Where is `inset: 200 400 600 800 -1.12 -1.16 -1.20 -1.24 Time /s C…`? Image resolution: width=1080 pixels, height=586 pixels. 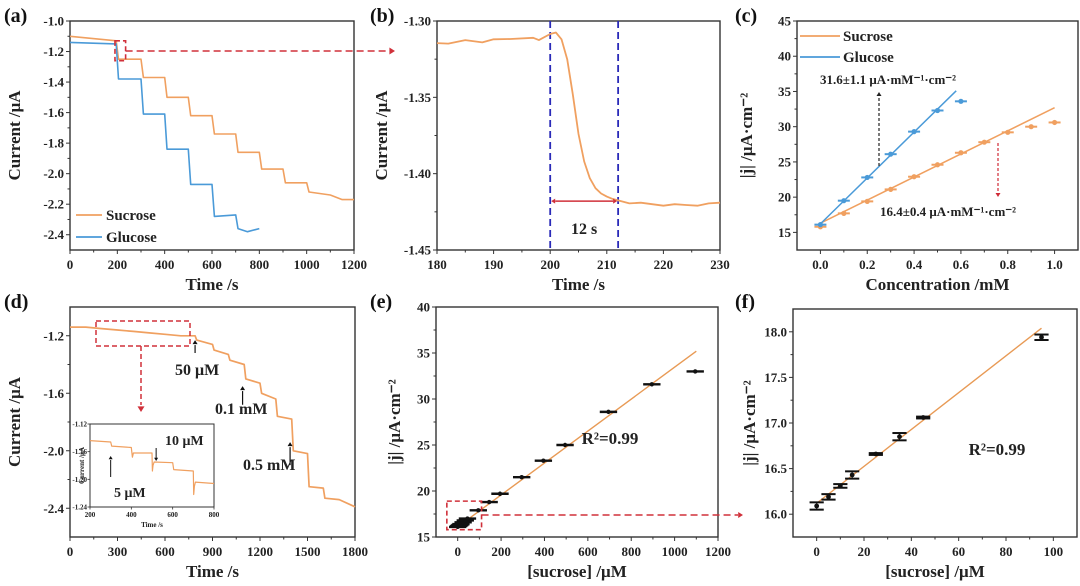
inset: 200 400 600 800 -1.12 -1.16 -1.20 -1.24 Time /s C… is located at coordinates (145, 475).